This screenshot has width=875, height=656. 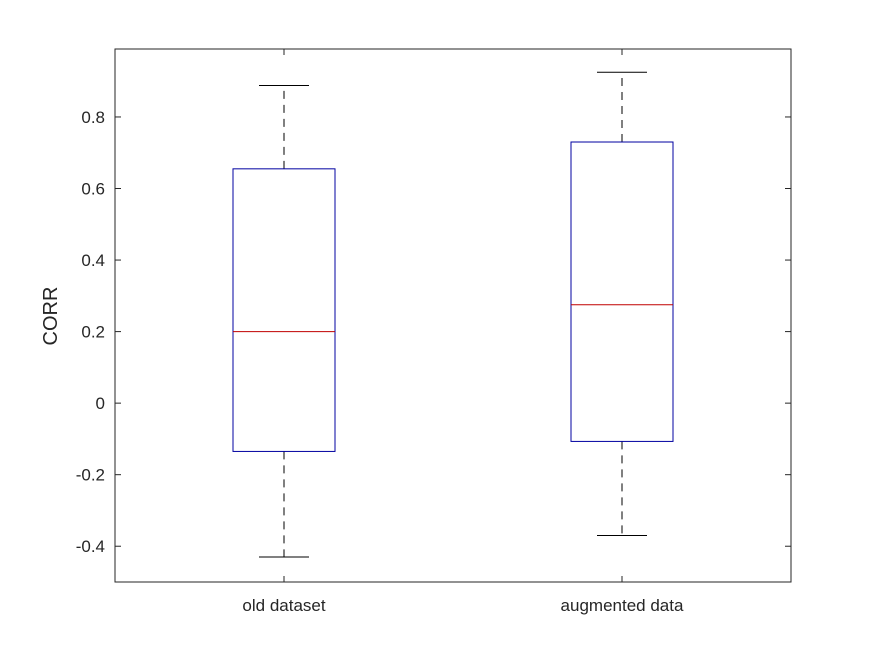 I want to click on x-tick-label: augmented data, so click(x=622, y=605).